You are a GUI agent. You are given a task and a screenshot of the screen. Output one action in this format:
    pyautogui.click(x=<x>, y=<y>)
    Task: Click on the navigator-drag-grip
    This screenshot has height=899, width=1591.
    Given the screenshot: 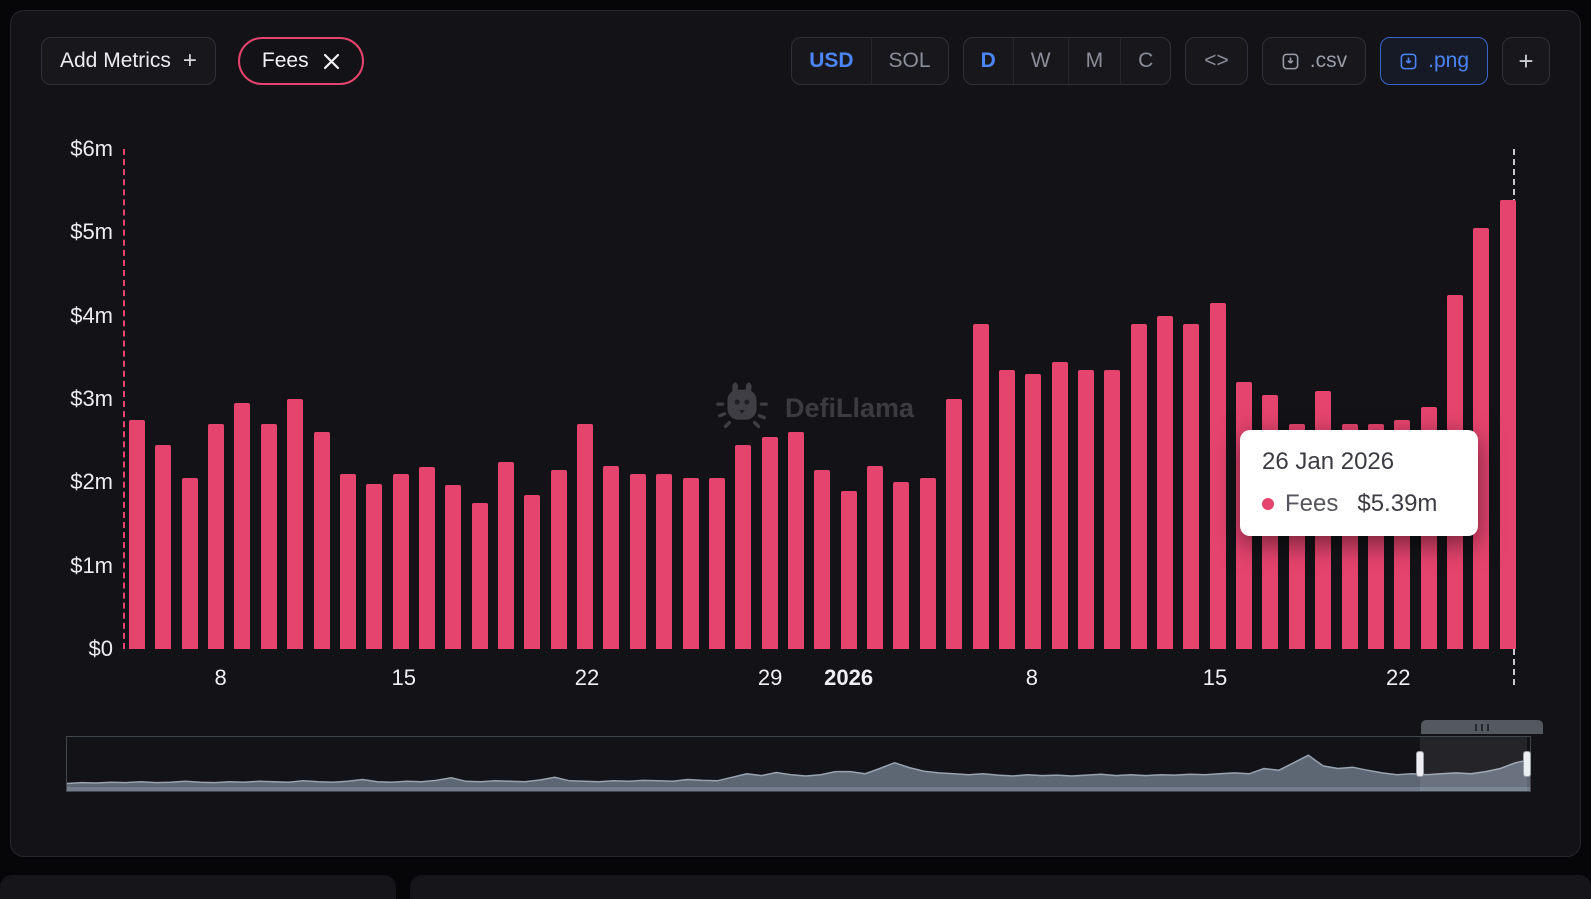 What is the action you would take?
    pyautogui.click(x=1482, y=727)
    